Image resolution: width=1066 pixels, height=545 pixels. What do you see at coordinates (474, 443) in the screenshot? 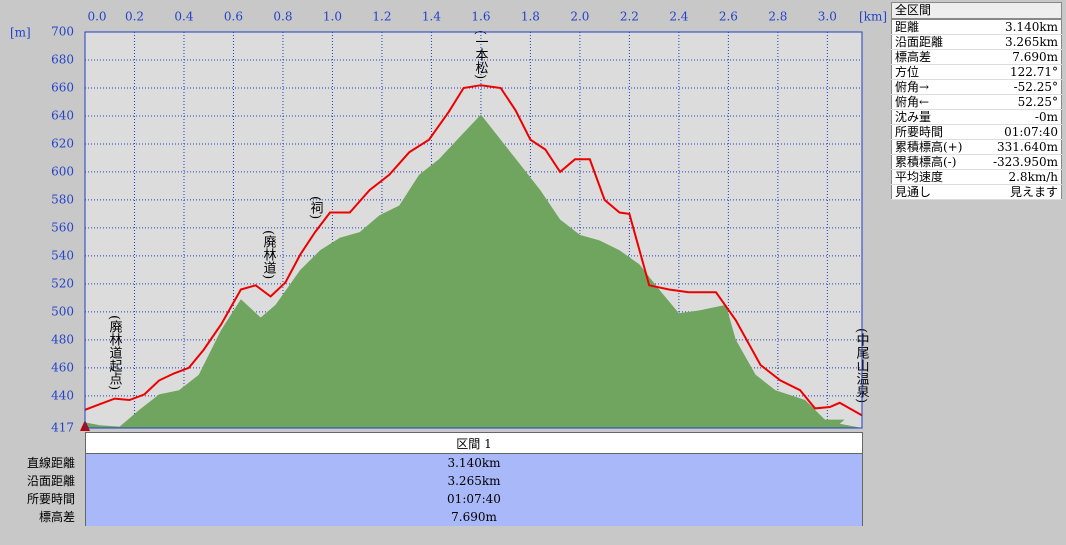
I see `section-header: 区間 1` at bounding box center [474, 443].